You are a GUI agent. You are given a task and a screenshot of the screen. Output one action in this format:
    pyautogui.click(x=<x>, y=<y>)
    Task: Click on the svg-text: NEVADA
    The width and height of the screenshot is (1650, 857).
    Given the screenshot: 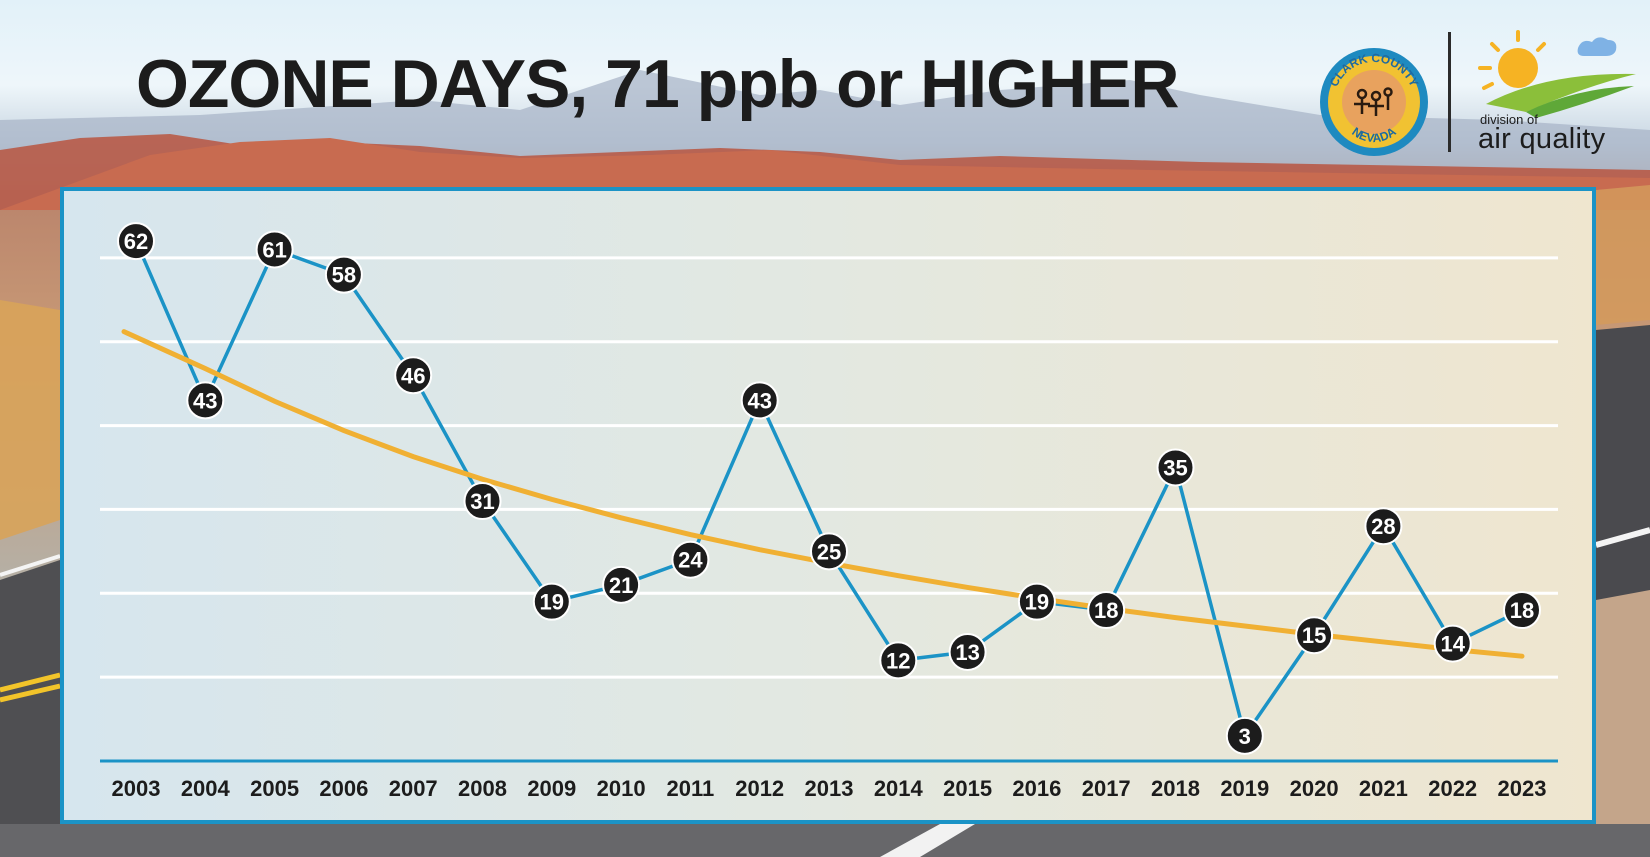 What is the action you would take?
    pyautogui.click(x=1374, y=134)
    